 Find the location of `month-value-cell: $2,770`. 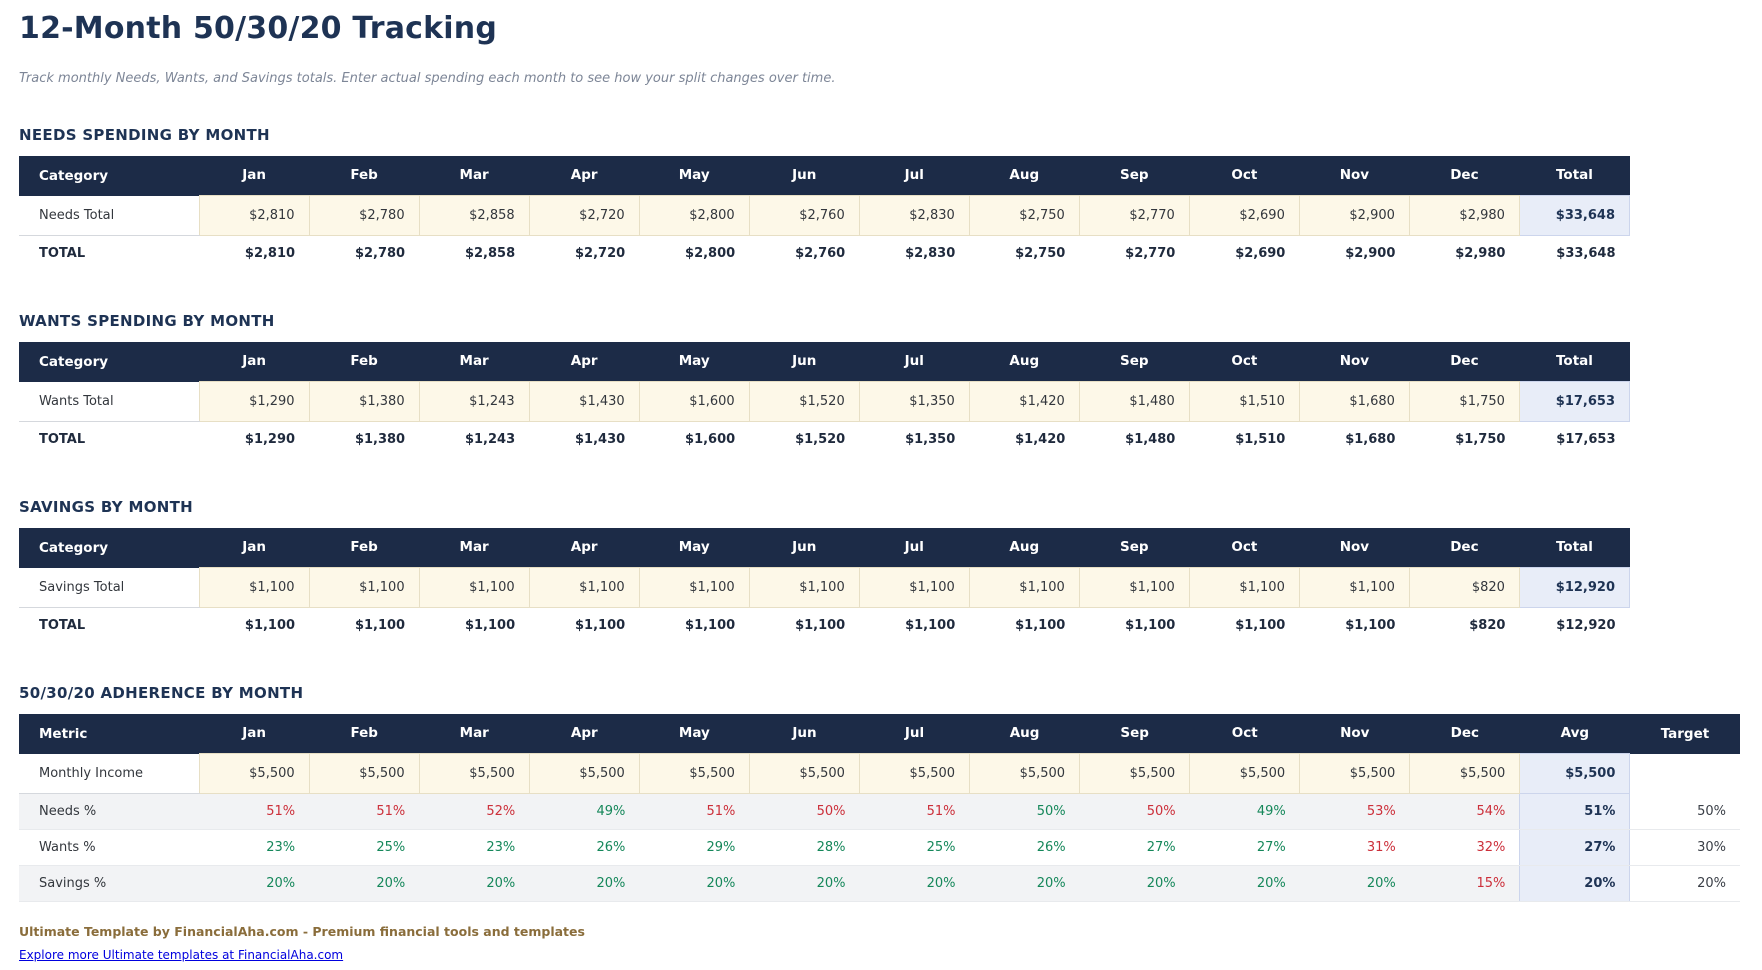

month-value-cell: $2,770 is located at coordinates (1134, 215).